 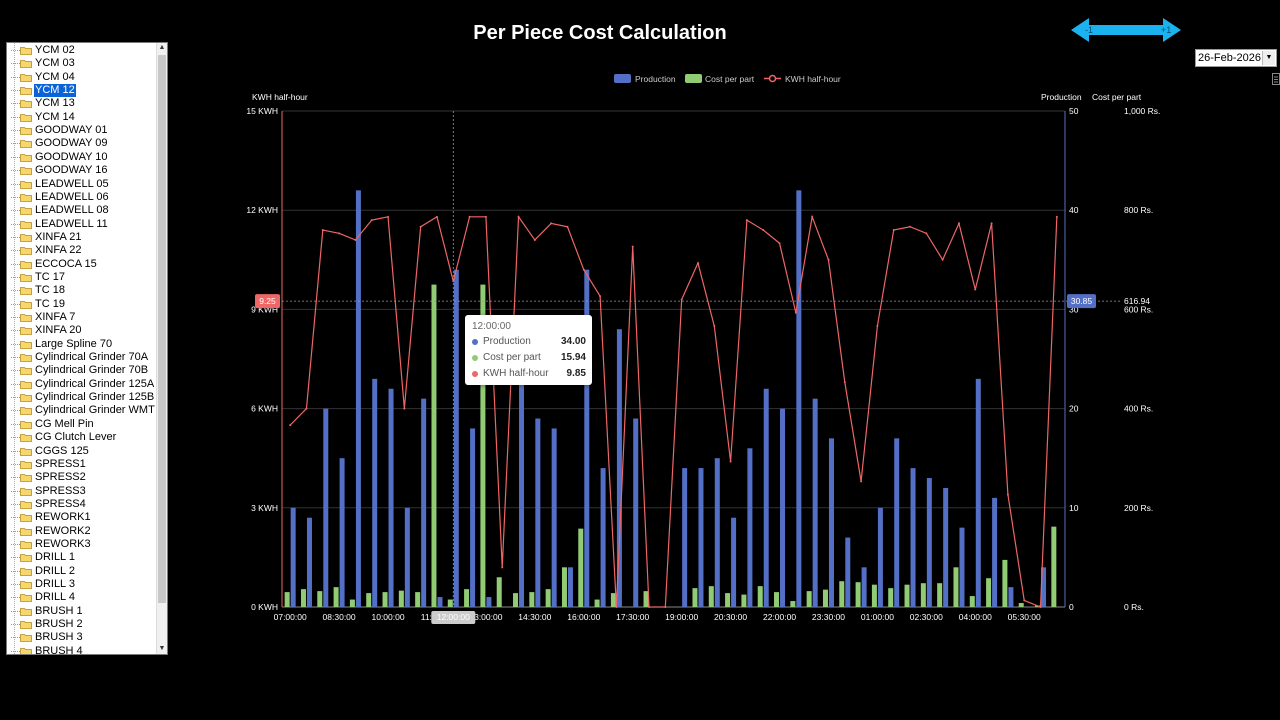 I want to click on next-day-button: +1, so click(x=1153, y=30).